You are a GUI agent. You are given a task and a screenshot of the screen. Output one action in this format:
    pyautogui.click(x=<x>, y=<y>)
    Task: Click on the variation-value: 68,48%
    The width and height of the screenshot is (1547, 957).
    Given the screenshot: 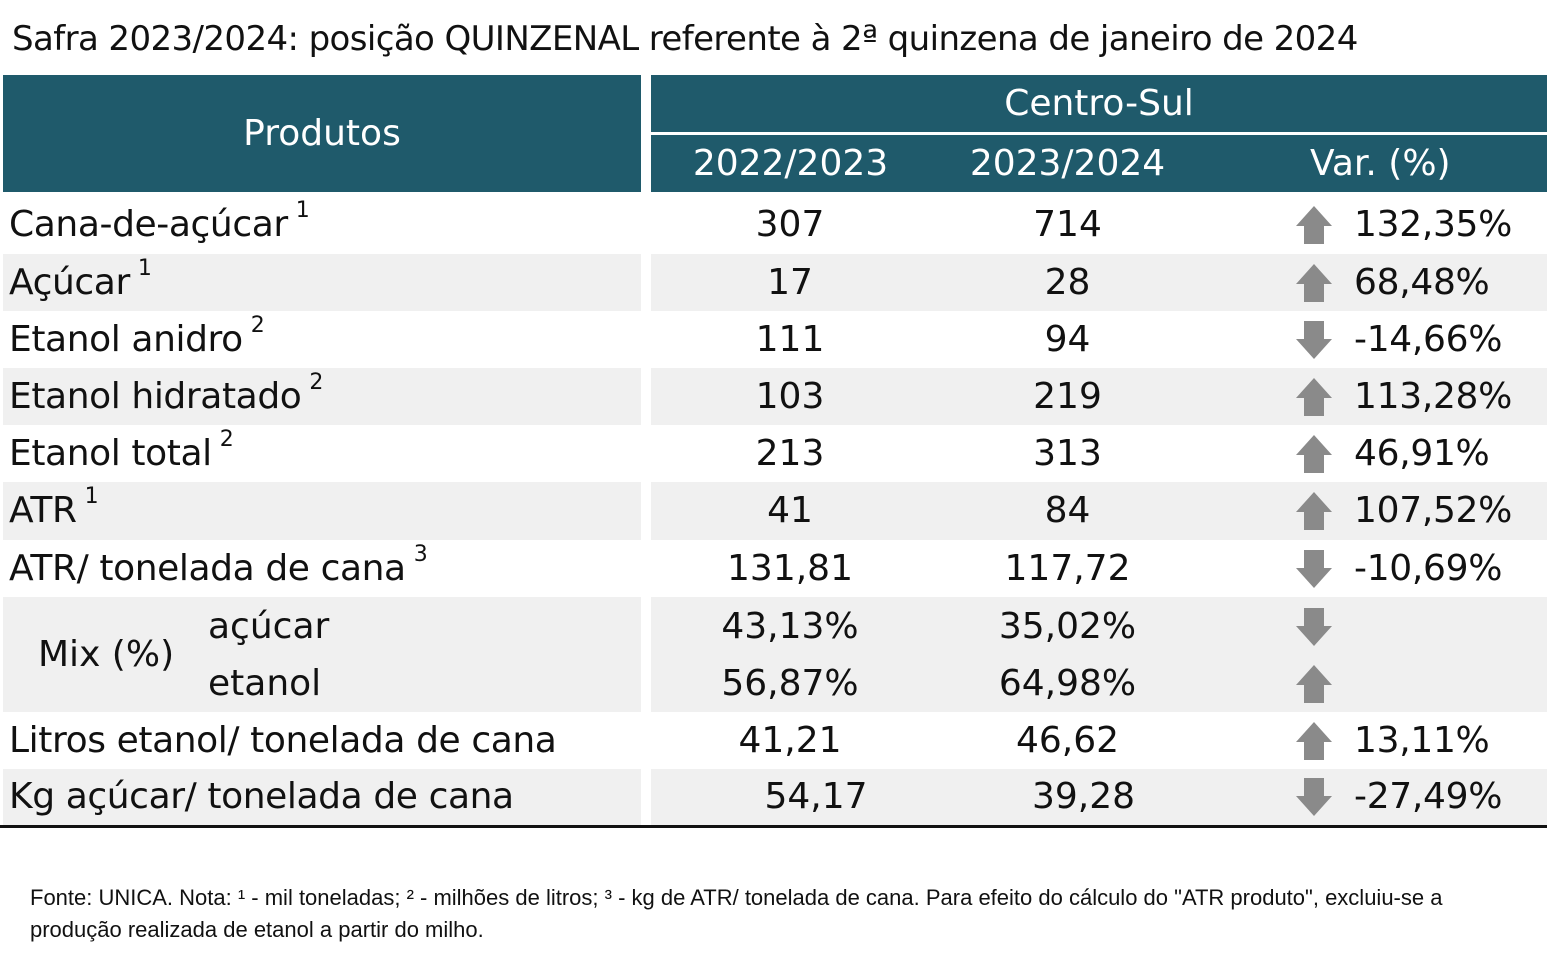 What is the action you would take?
    pyautogui.click(x=1422, y=282)
    